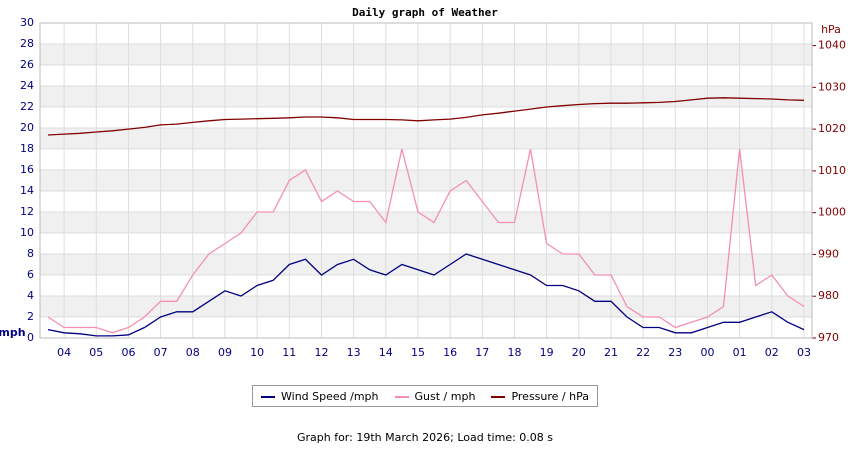 The height and width of the screenshot is (450, 850). I want to click on chart-title: Daily graph of Weather, so click(425, 12).